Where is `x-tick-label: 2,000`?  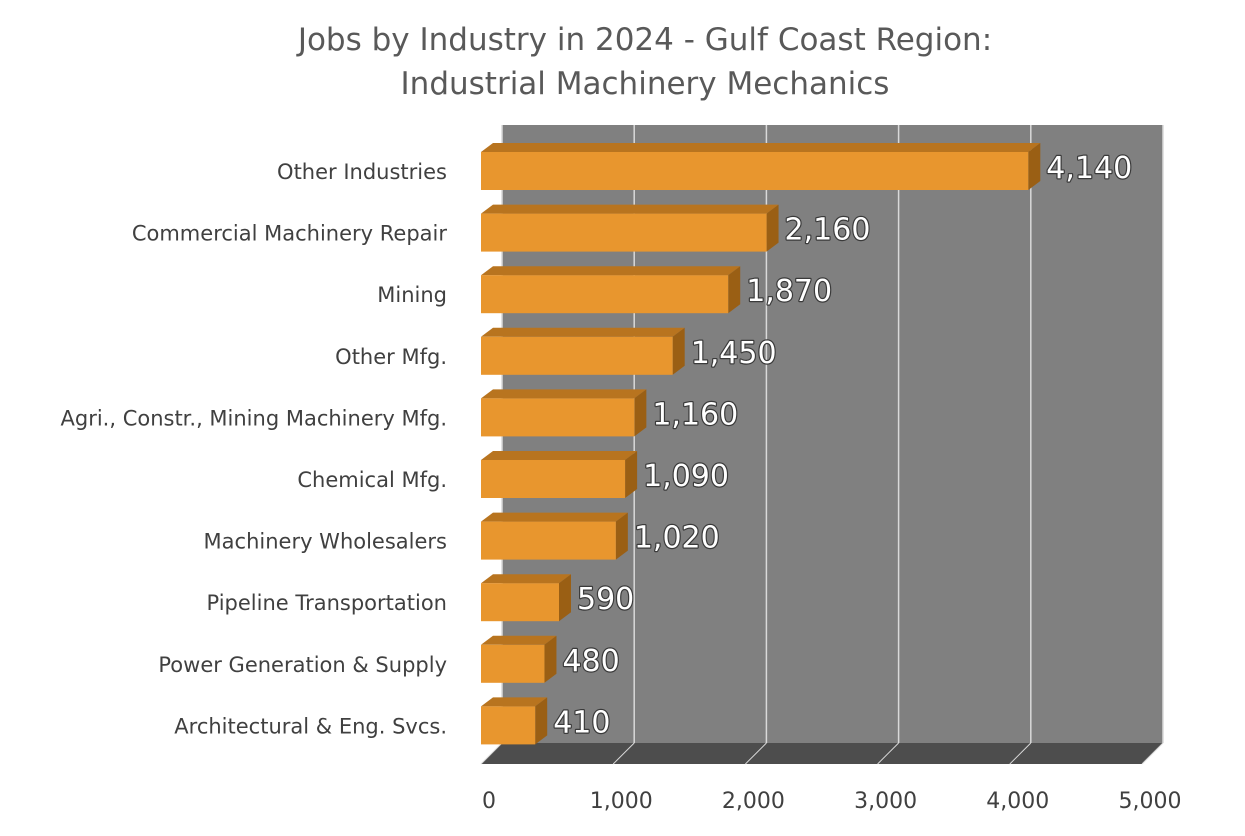
x-tick-label: 2,000 is located at coordinates (753, 801).